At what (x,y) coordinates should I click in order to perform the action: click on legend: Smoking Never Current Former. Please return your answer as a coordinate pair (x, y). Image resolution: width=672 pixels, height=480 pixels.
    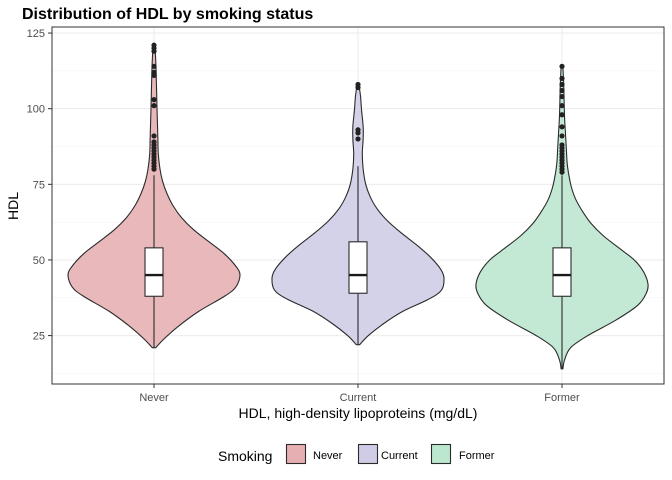
    Looking at the image, I should click on (356, 454).